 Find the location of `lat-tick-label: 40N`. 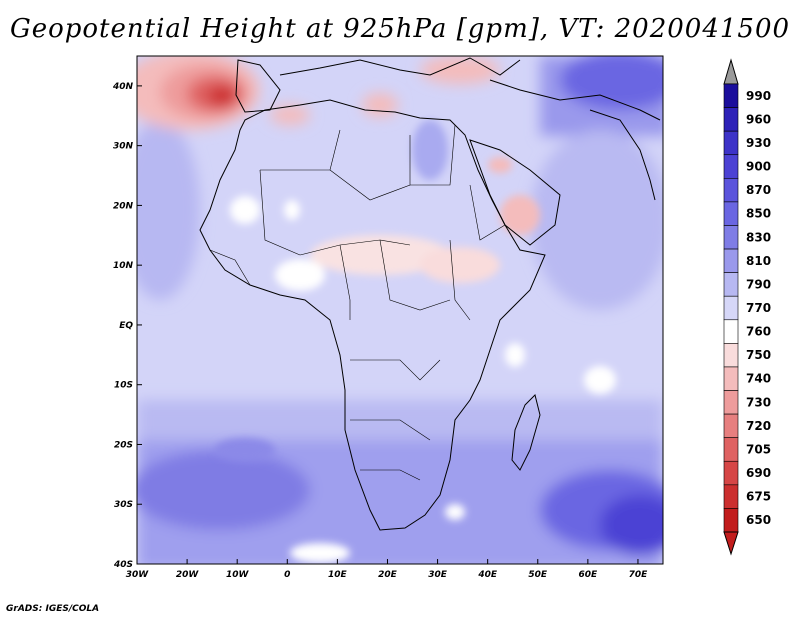

lat-tick-label: 40N is located at coordinates (123, 87).